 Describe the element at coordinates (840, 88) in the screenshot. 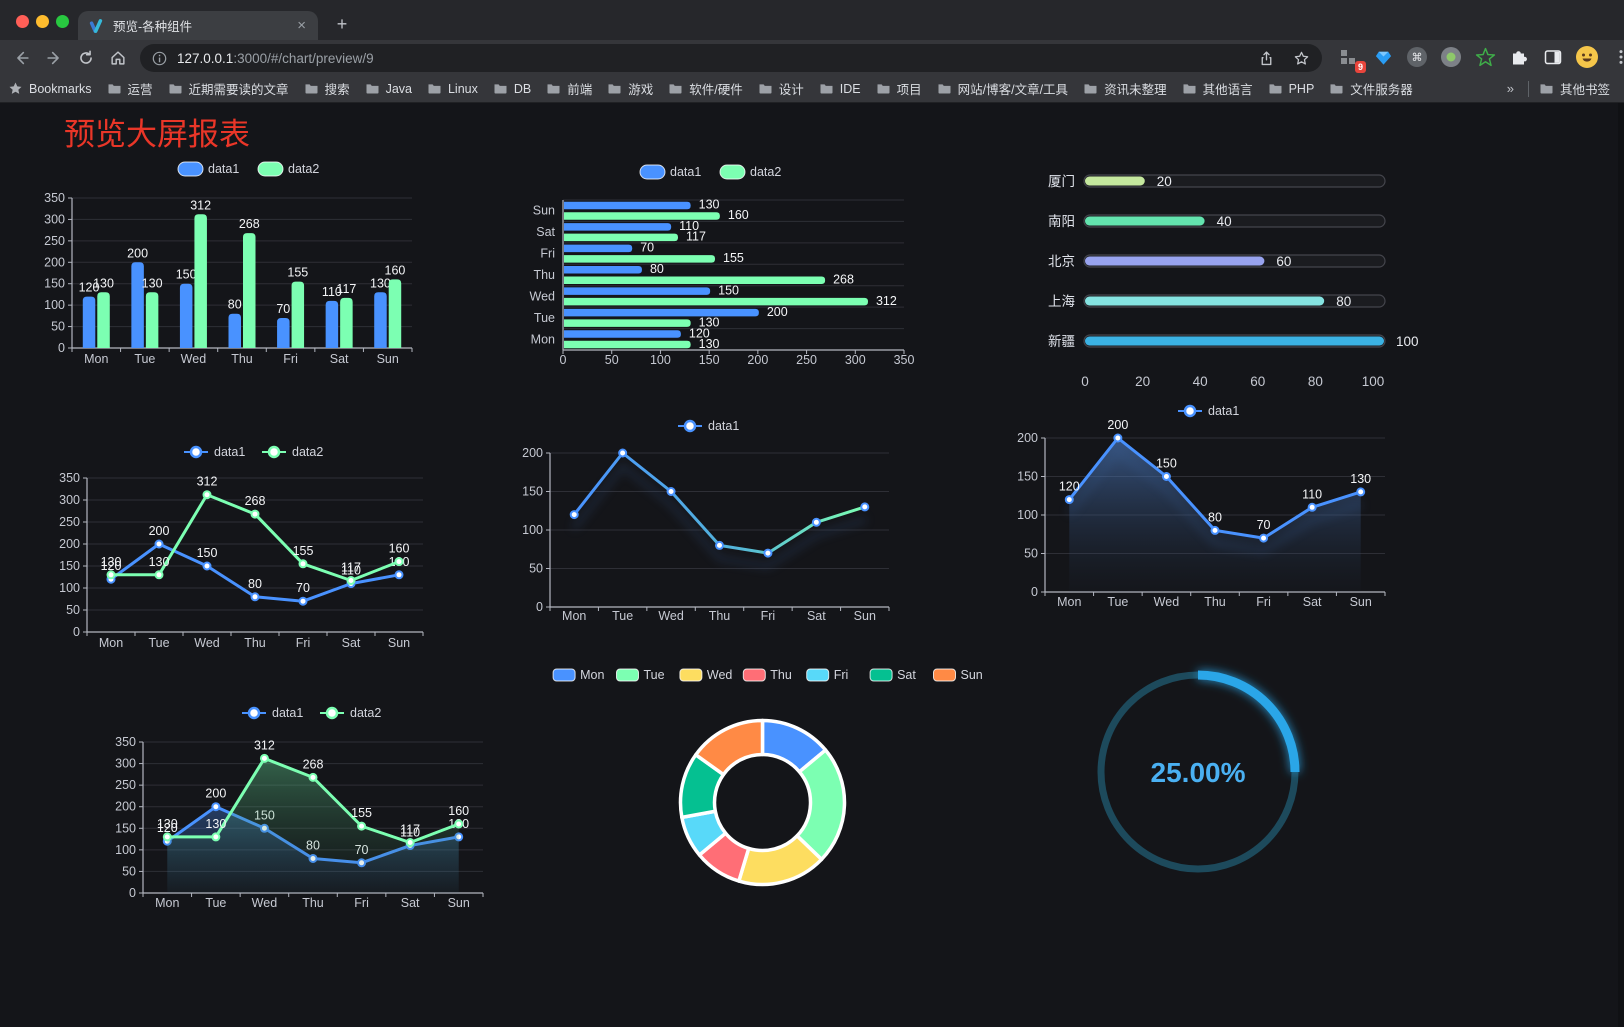

I see `bookmark-item: IDE` at that location.